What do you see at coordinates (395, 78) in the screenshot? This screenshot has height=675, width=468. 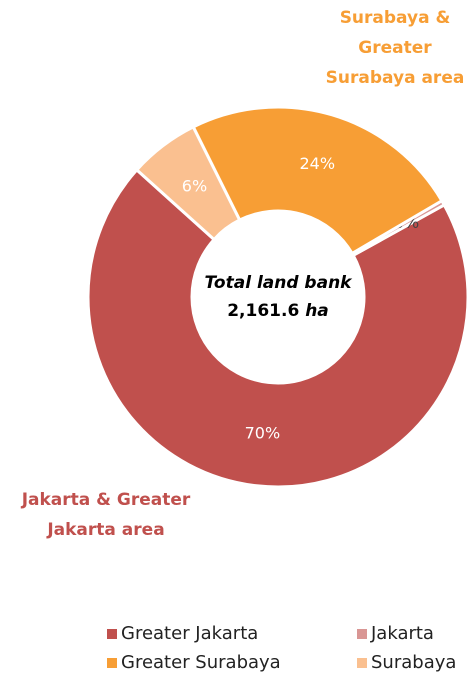 I see `annotation-line: Surabaya area` at bounding box center [395, 78].